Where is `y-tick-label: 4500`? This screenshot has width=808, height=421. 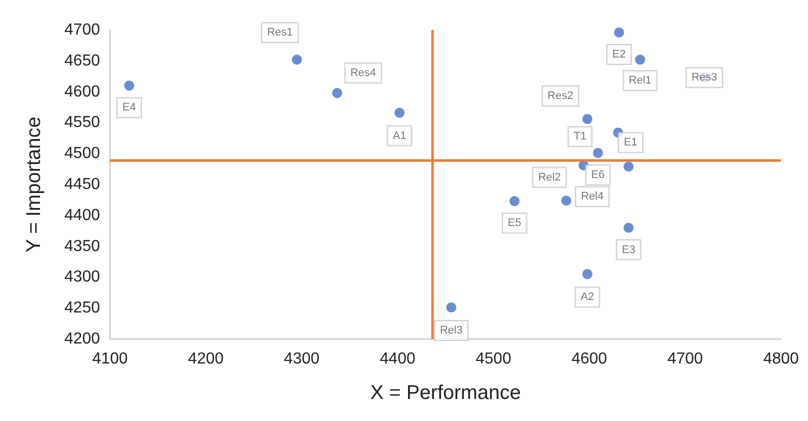
y-tick-label: 4500 is located at coordinates (82, 153).